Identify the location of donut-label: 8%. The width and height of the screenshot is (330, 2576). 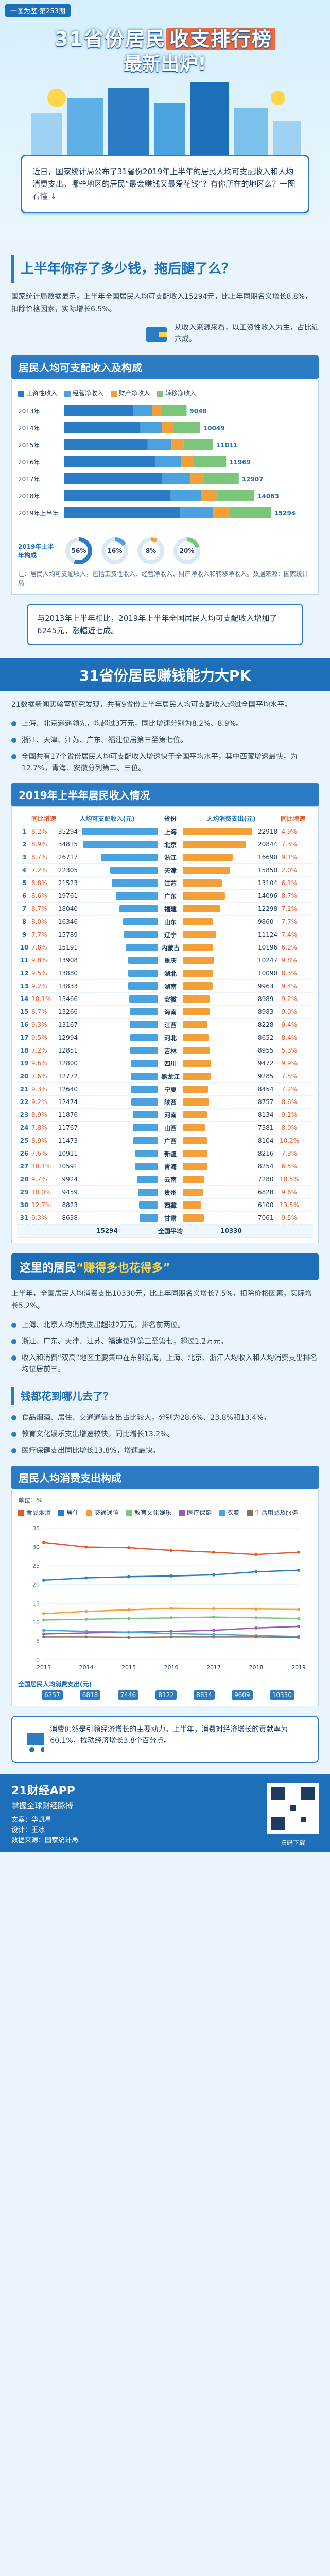
(151, 550).